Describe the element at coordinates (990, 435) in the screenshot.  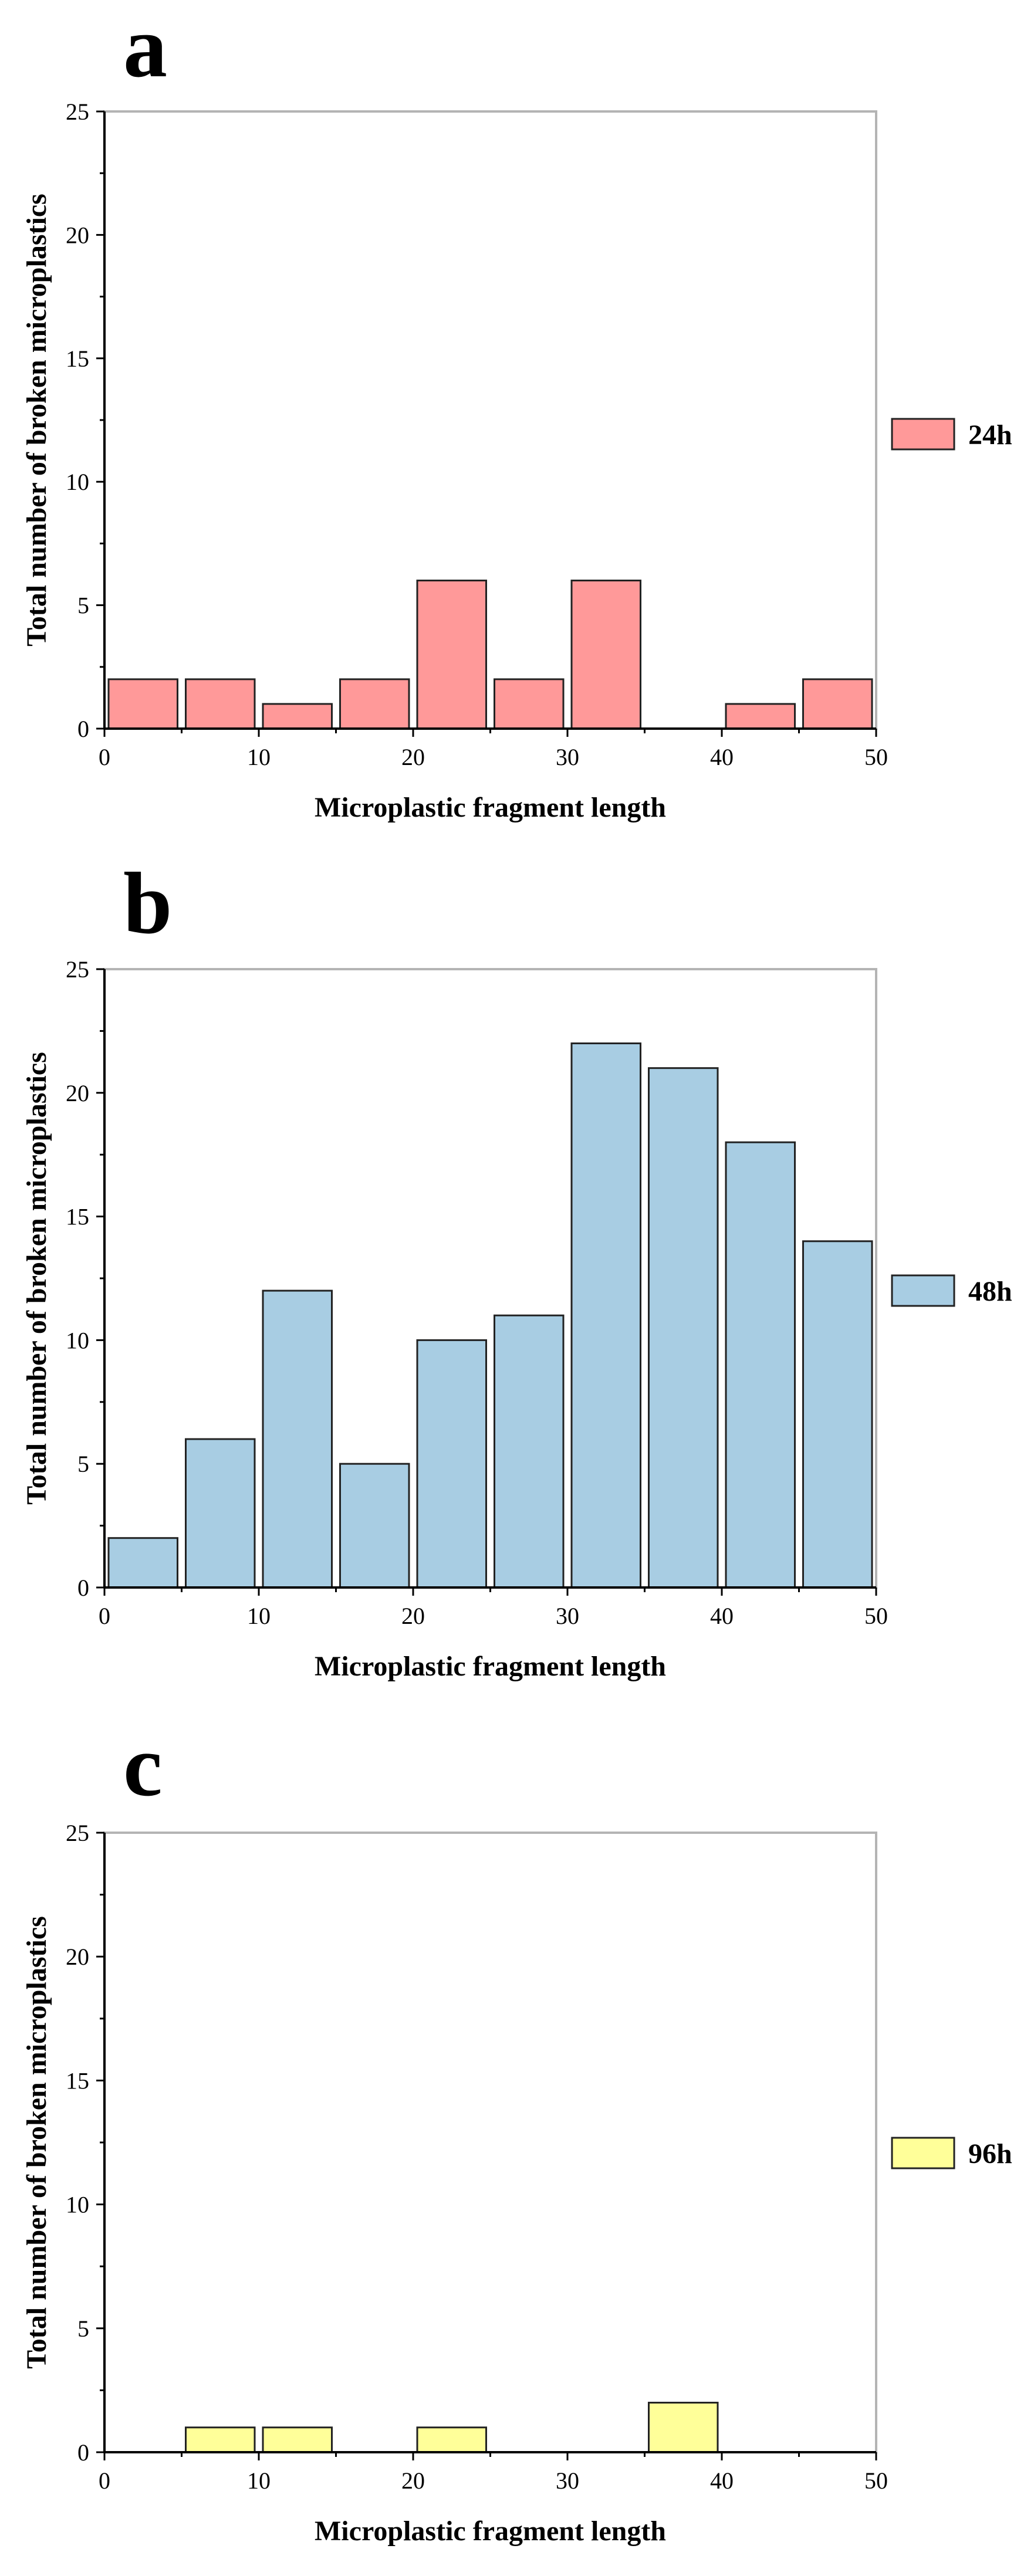
I see `legend-label: 24h` at that location.